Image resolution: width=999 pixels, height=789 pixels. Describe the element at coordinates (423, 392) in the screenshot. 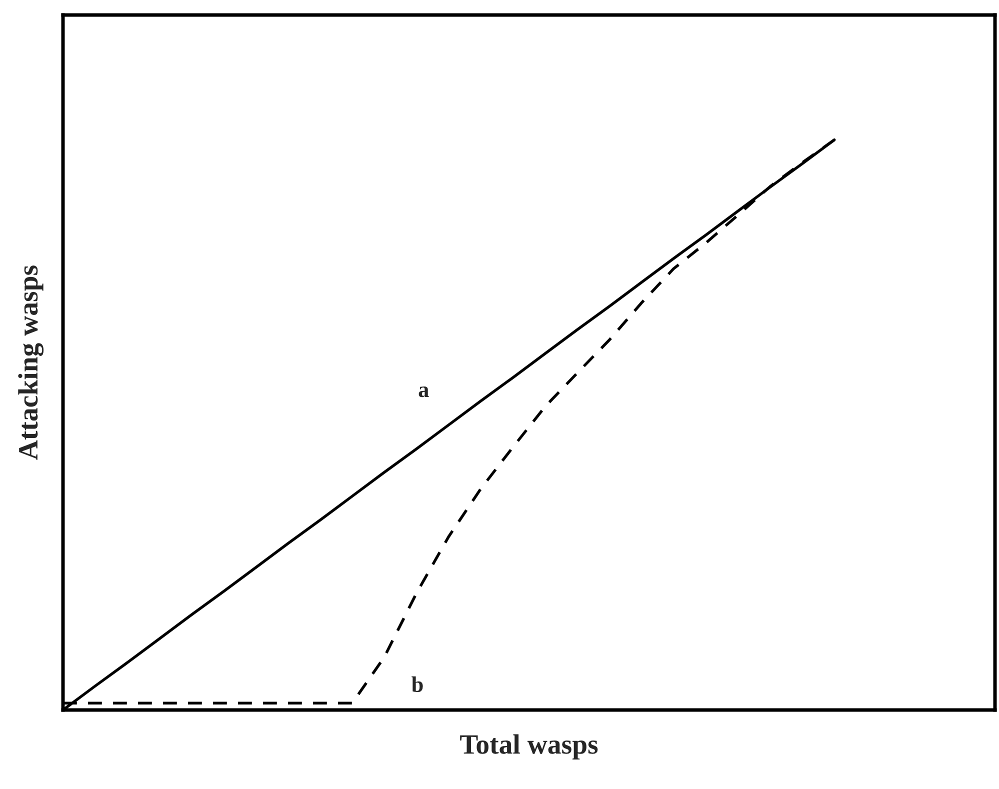

I see `series-label: a` at that location.